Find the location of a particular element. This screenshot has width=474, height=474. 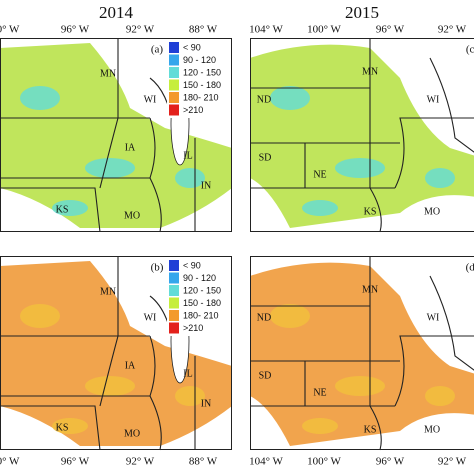

panel-label: (c) is located at coordinates (470, 50).